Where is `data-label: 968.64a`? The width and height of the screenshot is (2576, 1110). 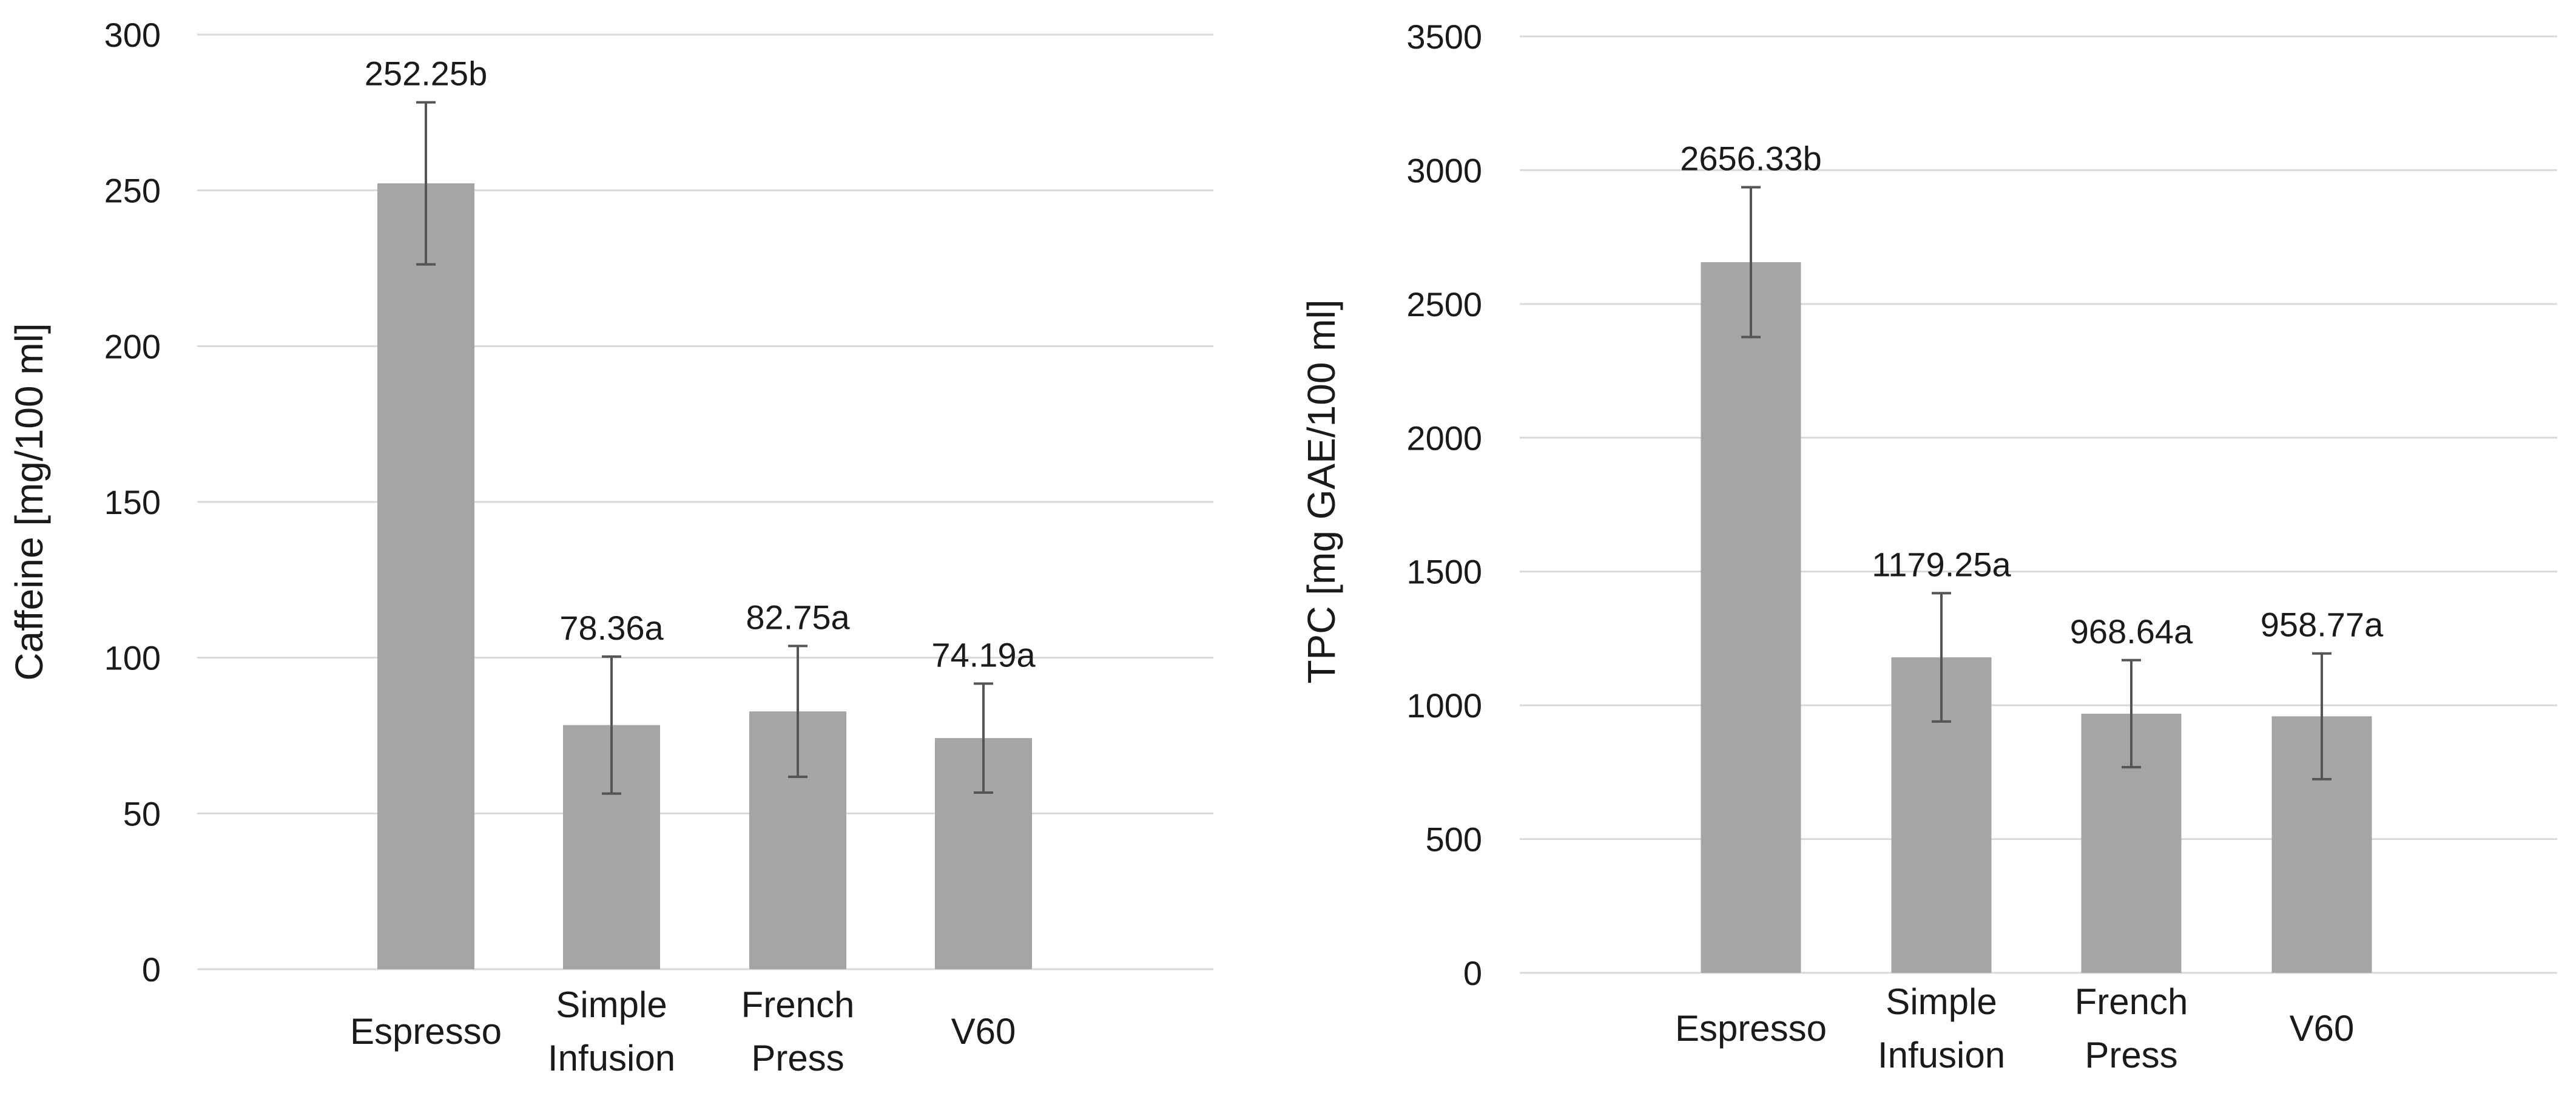
data-label: 968.64a is located at coordinates (2131, 631).